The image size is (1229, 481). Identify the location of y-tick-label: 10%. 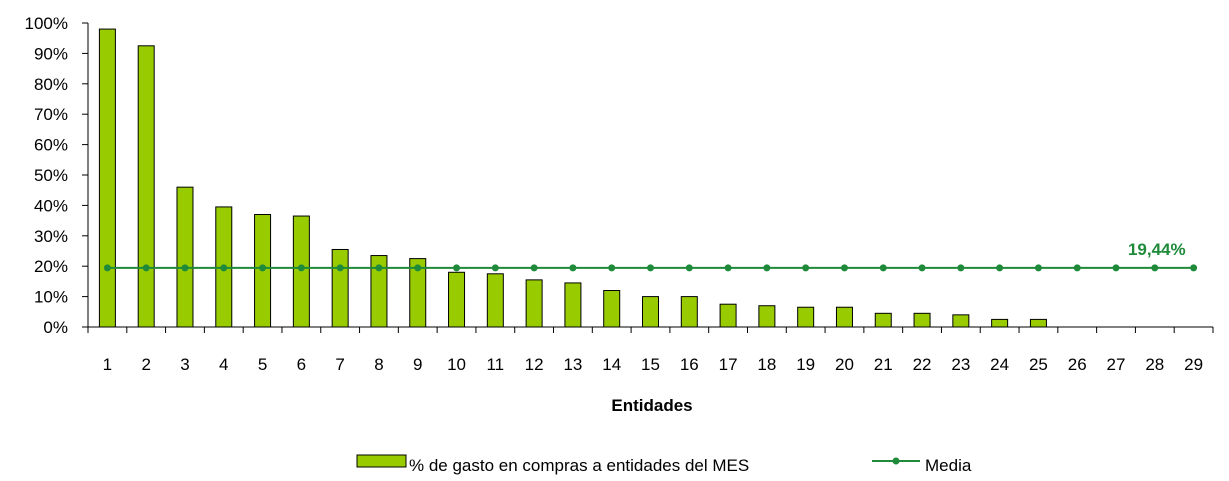
(51, 297).